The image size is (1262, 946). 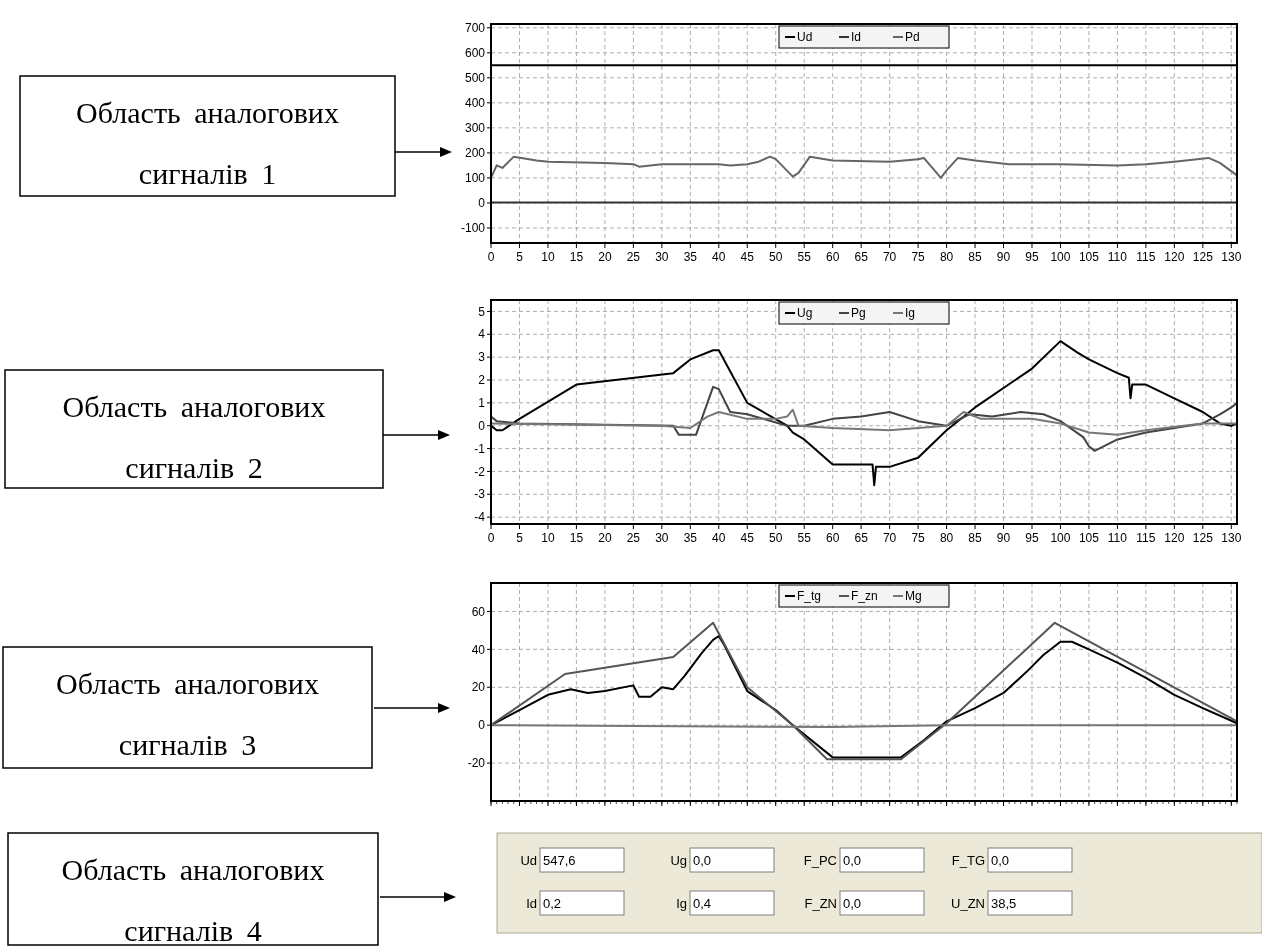 I want to click on text: F_ZN, so click(x=820, y=903).